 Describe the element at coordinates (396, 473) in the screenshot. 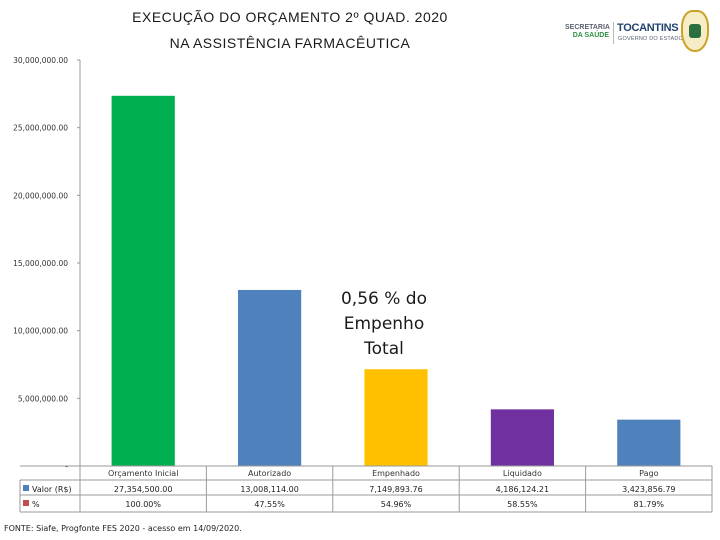

I see `x-category-label: Empenhado` at that location.